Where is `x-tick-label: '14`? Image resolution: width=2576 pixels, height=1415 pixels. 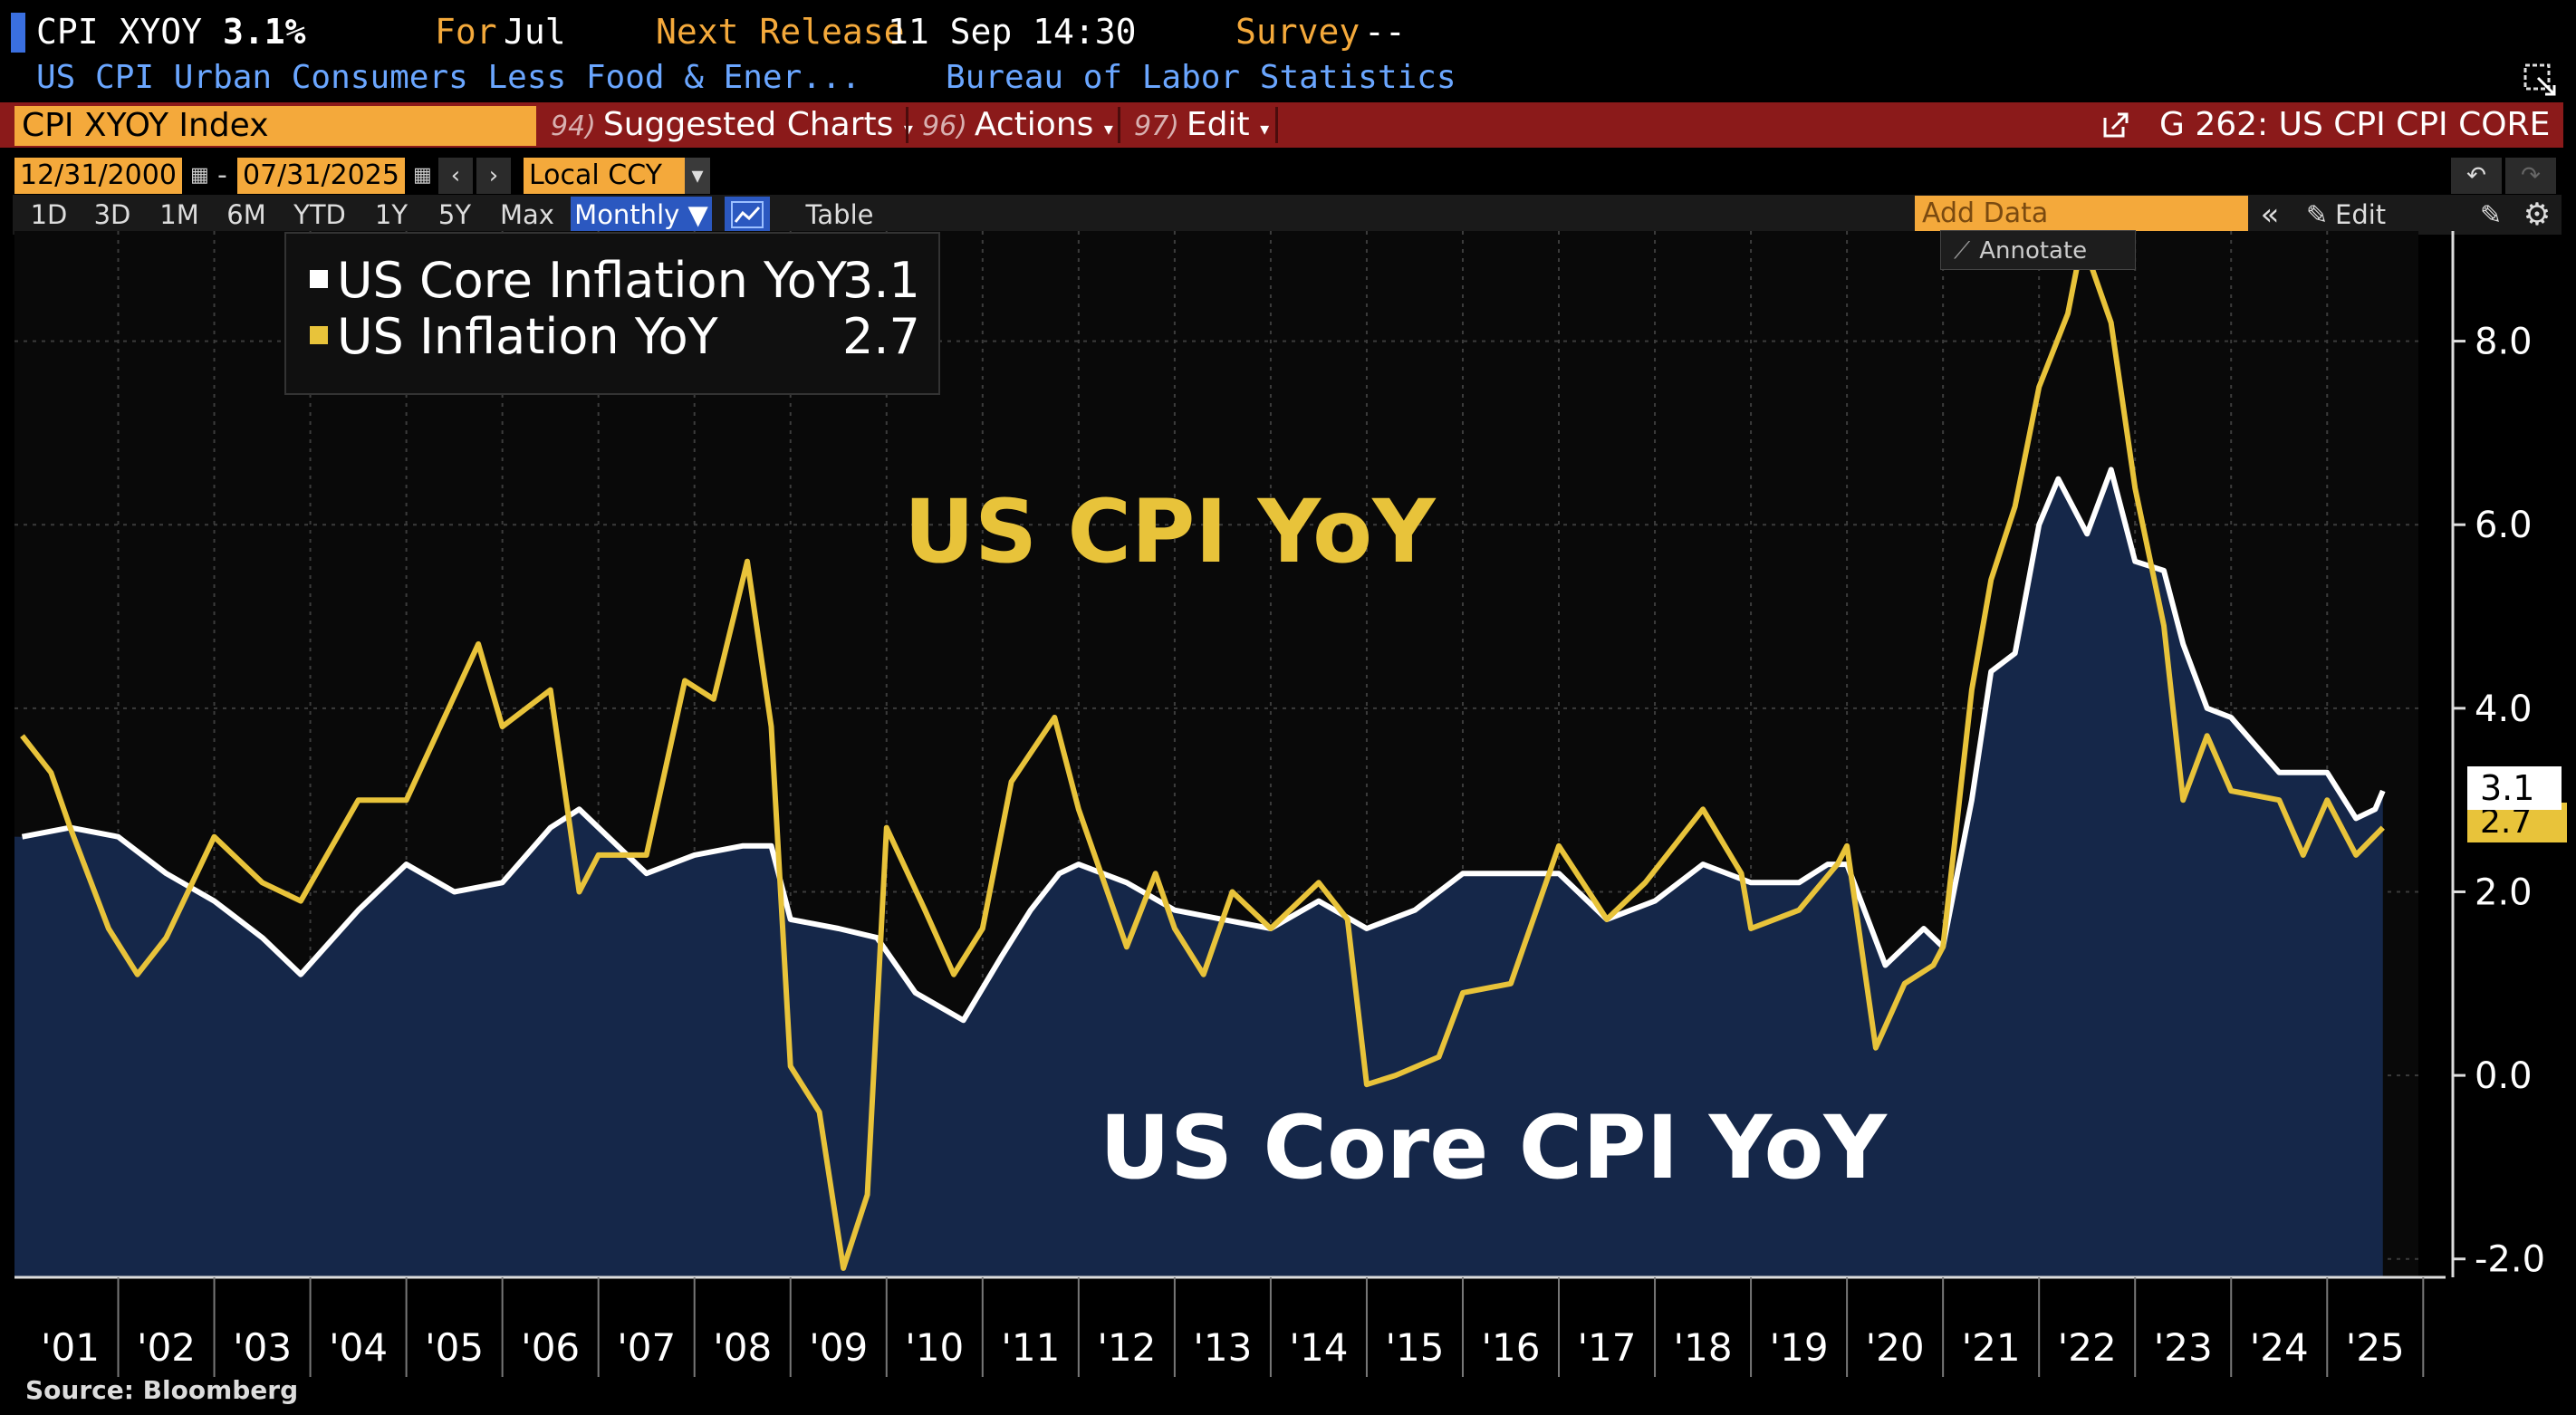 x-tick-label: '14 is located at coordinates (1318, 1347).